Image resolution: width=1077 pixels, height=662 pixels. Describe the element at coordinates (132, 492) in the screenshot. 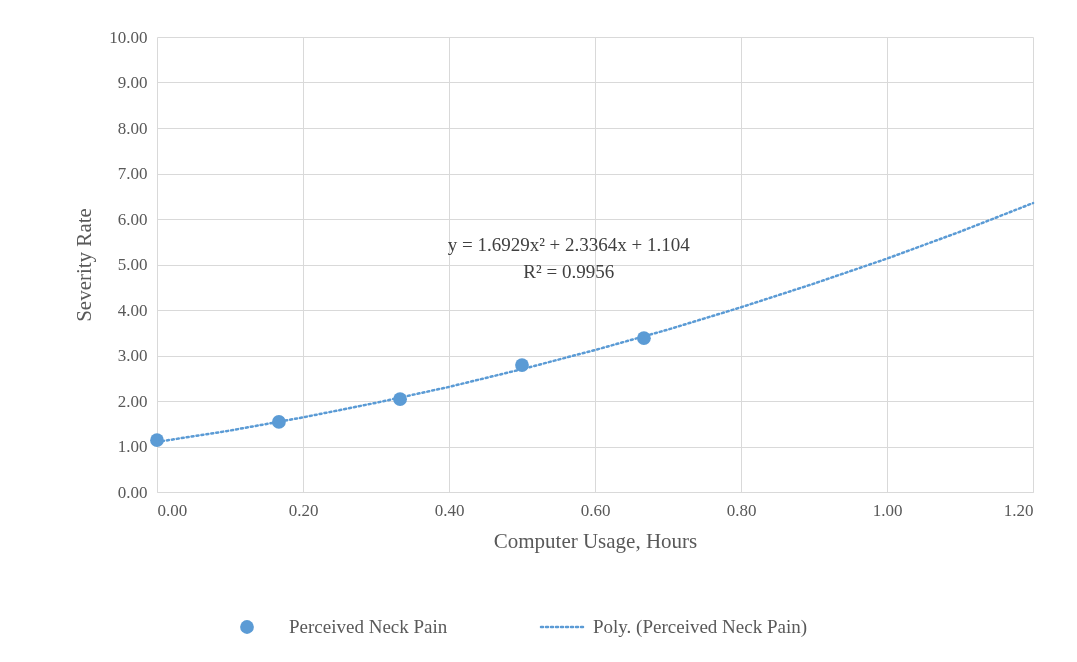

I see `y-tick-label: 0.00` at that location.